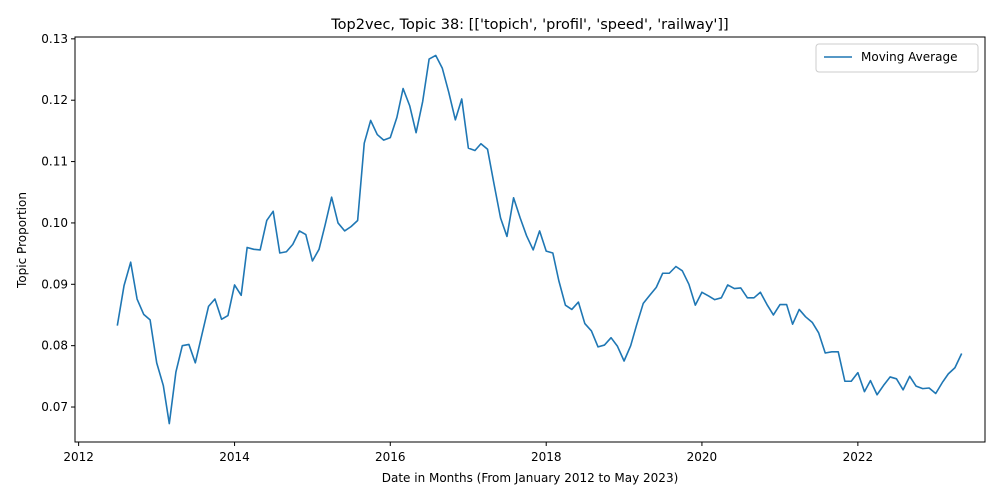  I want to click on y-axis-label: Topic Proportion, so click(22, 240).